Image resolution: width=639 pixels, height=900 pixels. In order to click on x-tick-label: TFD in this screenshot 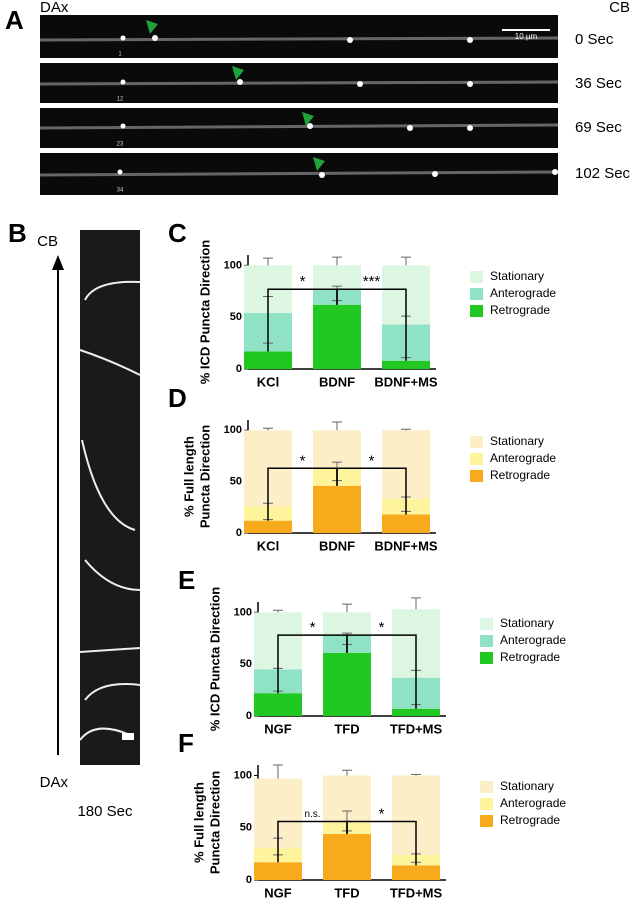, I will do `click(346, 728)`.